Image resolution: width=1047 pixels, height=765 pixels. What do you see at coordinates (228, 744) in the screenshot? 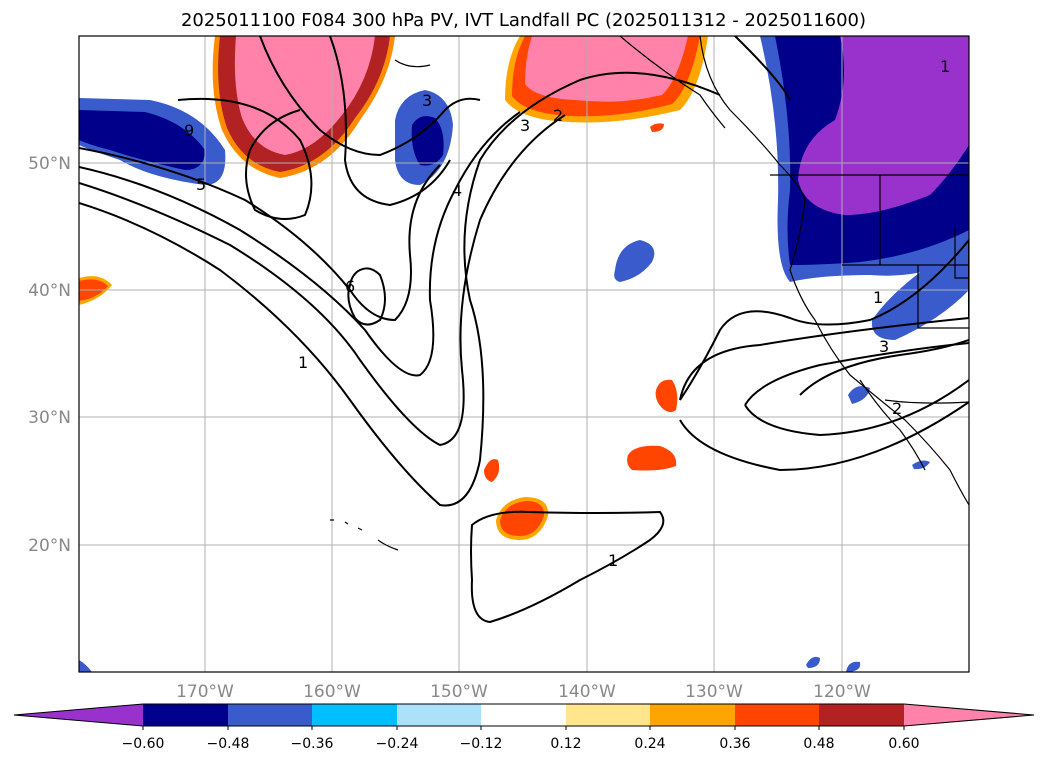
I see `colorbar-label: −0.48` at bounding box center [228, 744].